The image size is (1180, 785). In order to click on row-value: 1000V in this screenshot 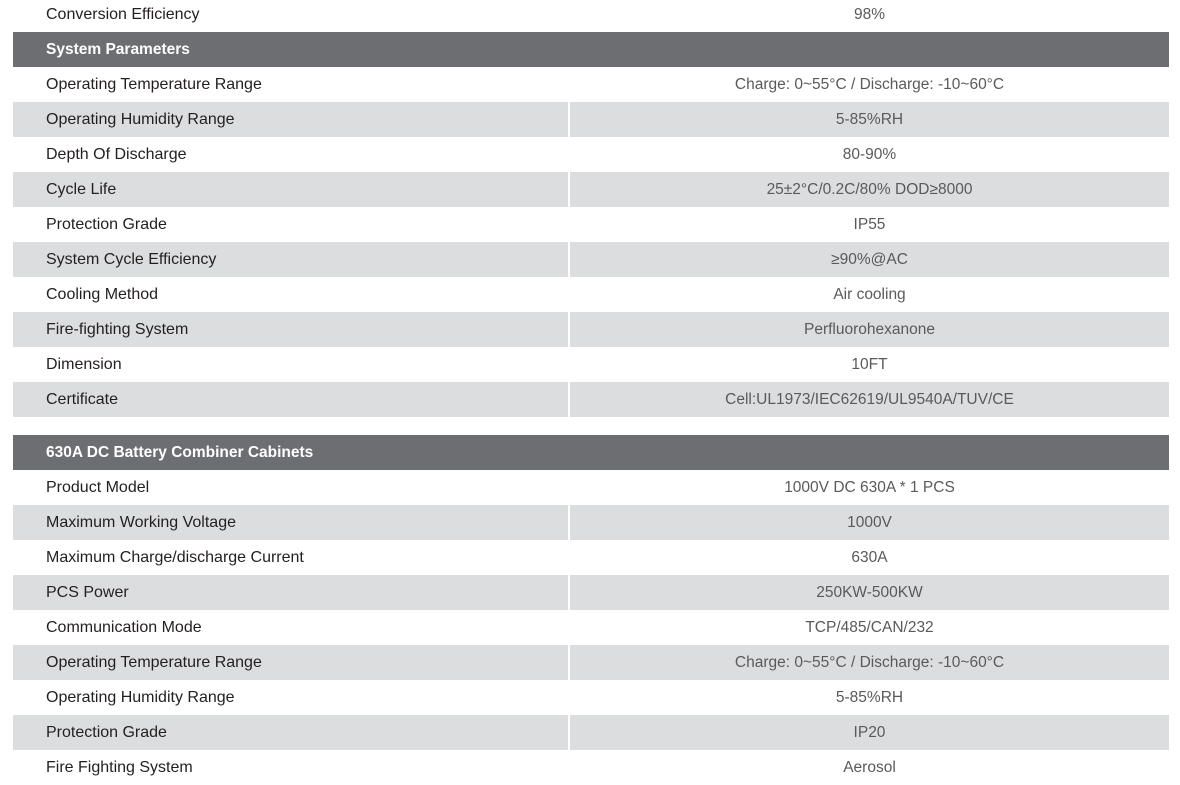, I will do `click(869, 522)`.